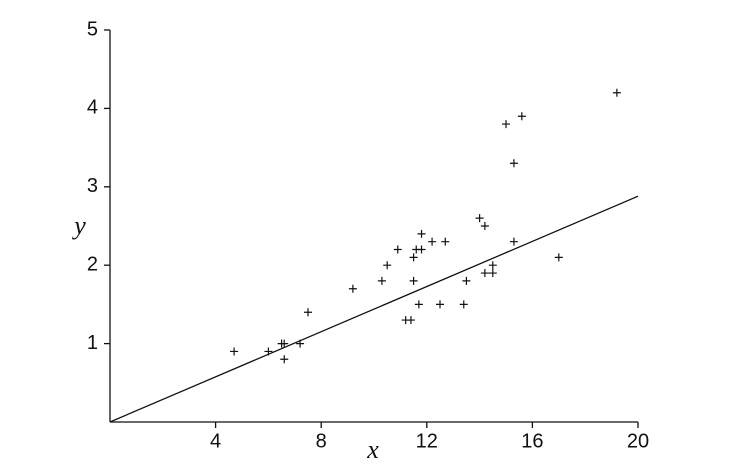  Describe the element at coordinates (638, 441) in the screenshot. I see `x-tick-label: 20` at that location.